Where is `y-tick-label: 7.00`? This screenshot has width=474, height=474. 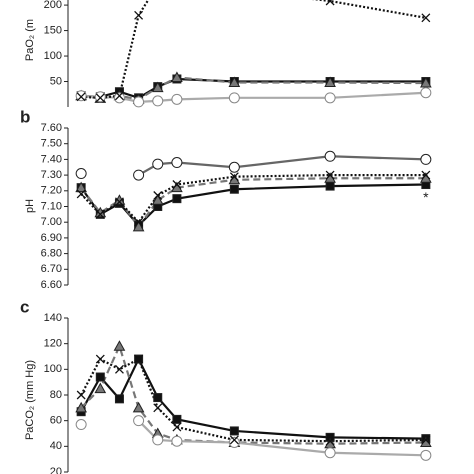
y-tick-label: 7.00 is located at coordinates (51, 222).